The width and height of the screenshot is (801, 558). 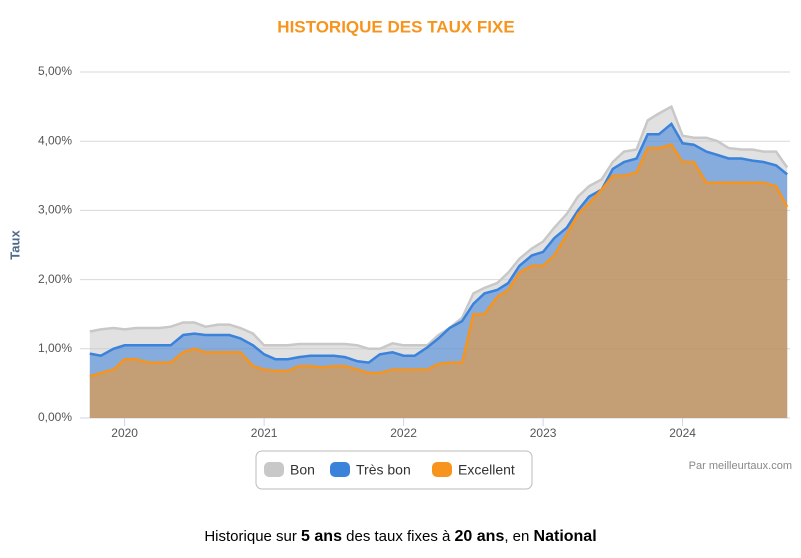 I want to click on footer-text: des taux fixes à, so click(x=398, y=536).